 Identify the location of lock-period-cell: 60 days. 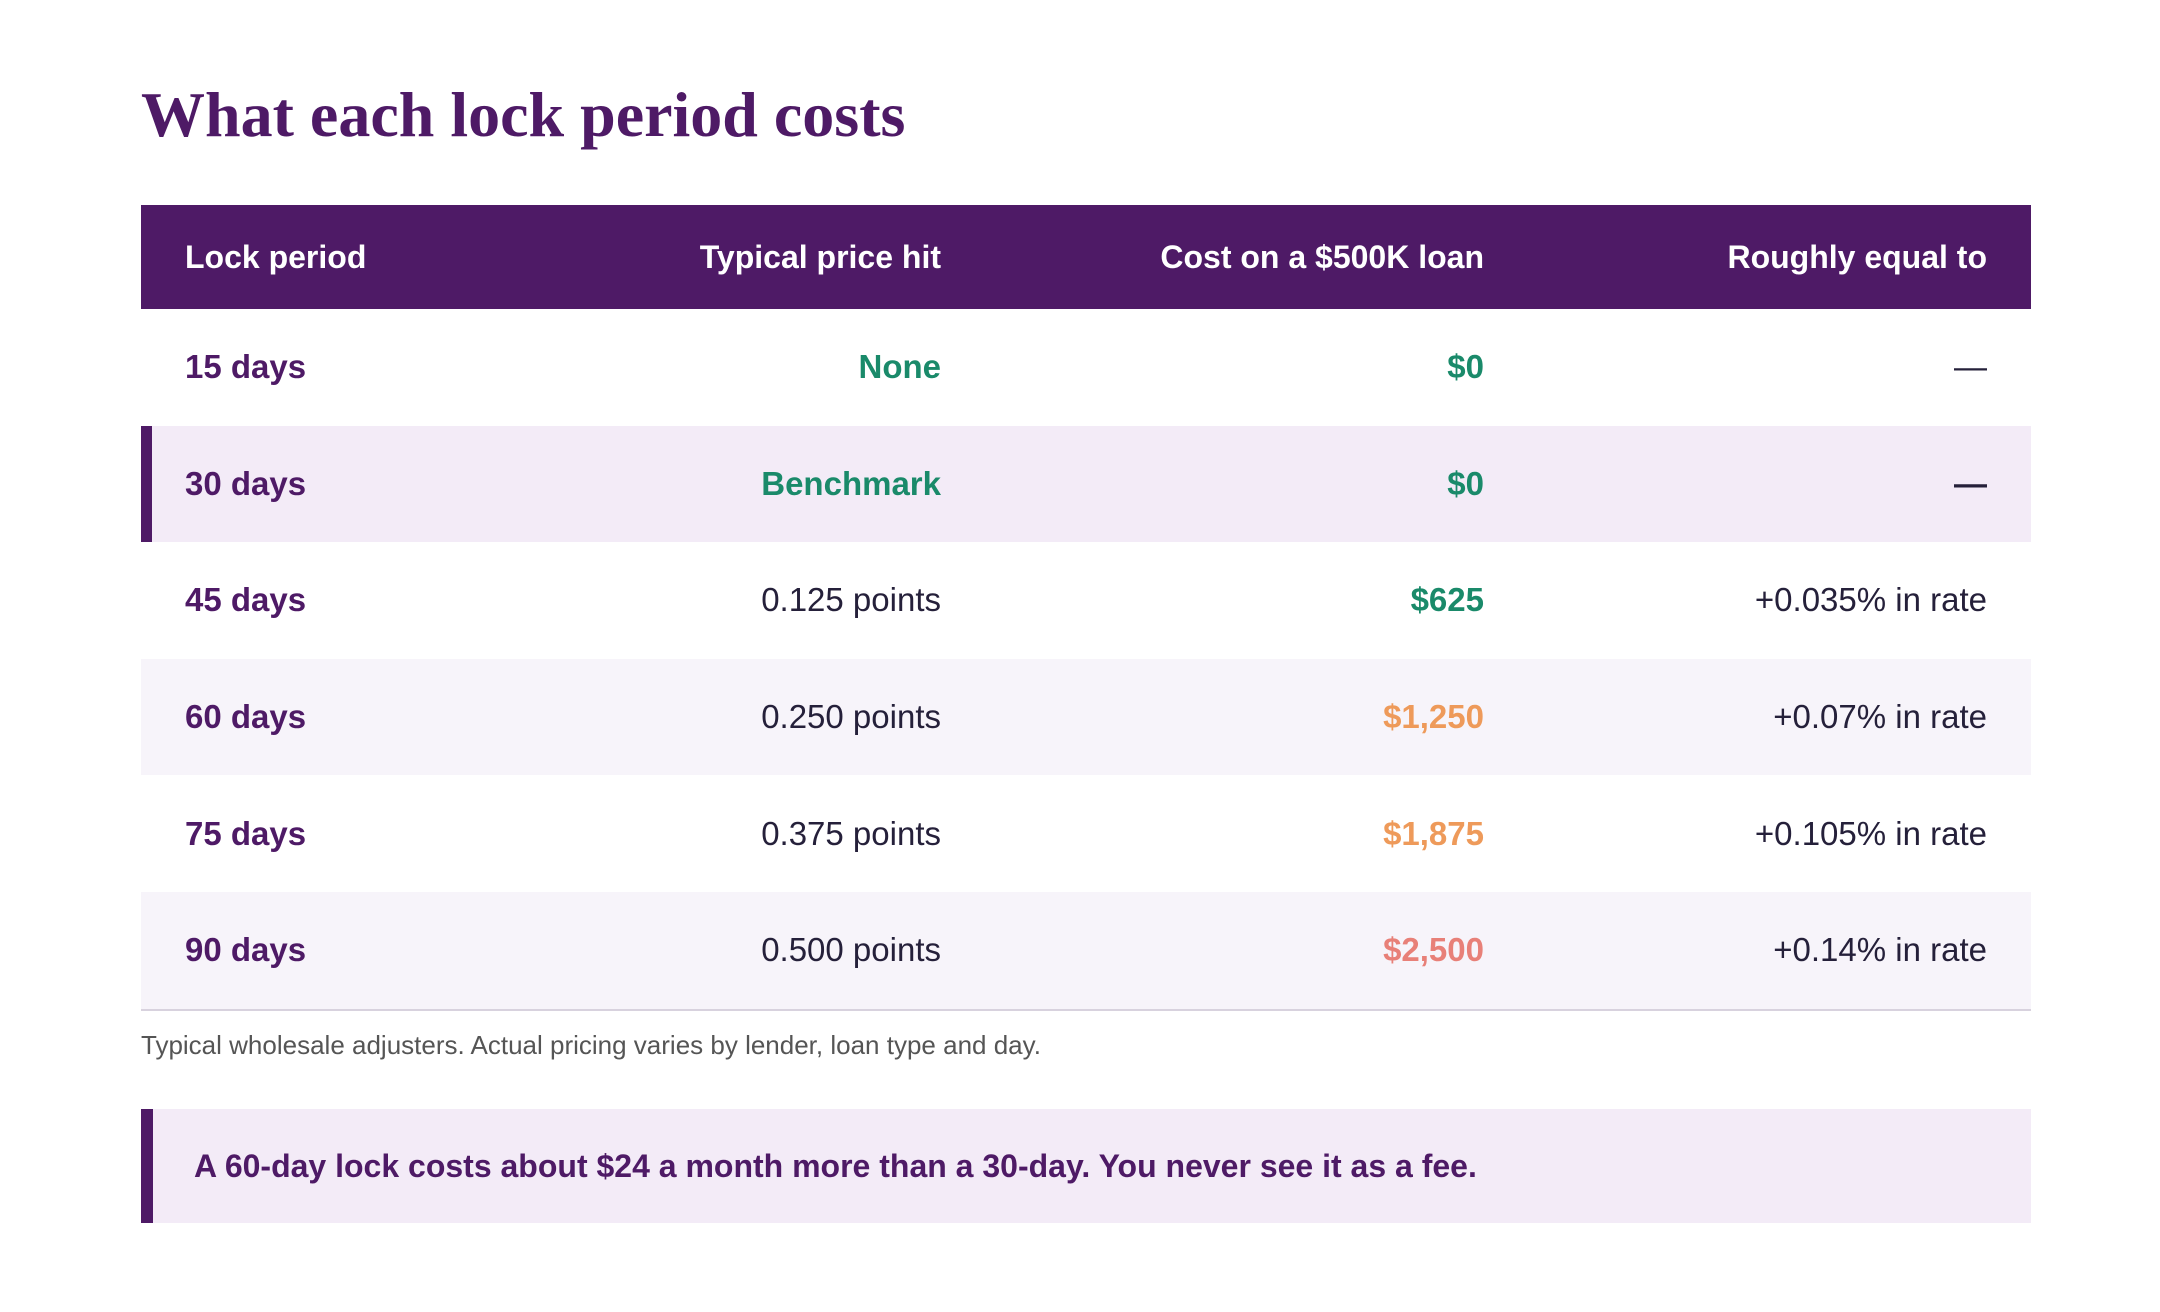
(246, 717).